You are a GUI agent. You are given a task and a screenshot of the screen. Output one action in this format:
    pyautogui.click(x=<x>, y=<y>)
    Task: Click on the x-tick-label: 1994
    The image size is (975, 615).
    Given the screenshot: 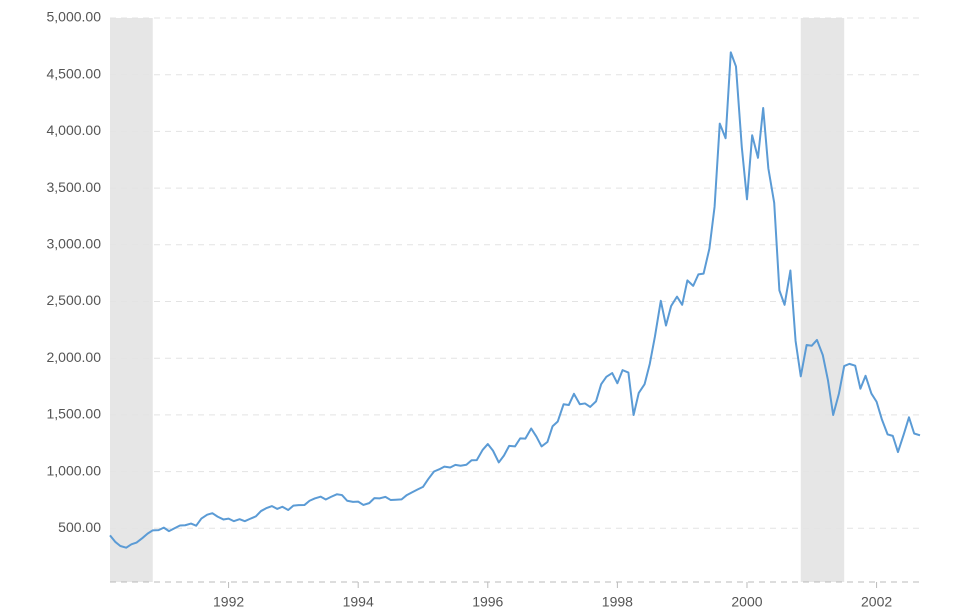 What is the action you would take?
    pyautogui.click(x=358, y=602)
    